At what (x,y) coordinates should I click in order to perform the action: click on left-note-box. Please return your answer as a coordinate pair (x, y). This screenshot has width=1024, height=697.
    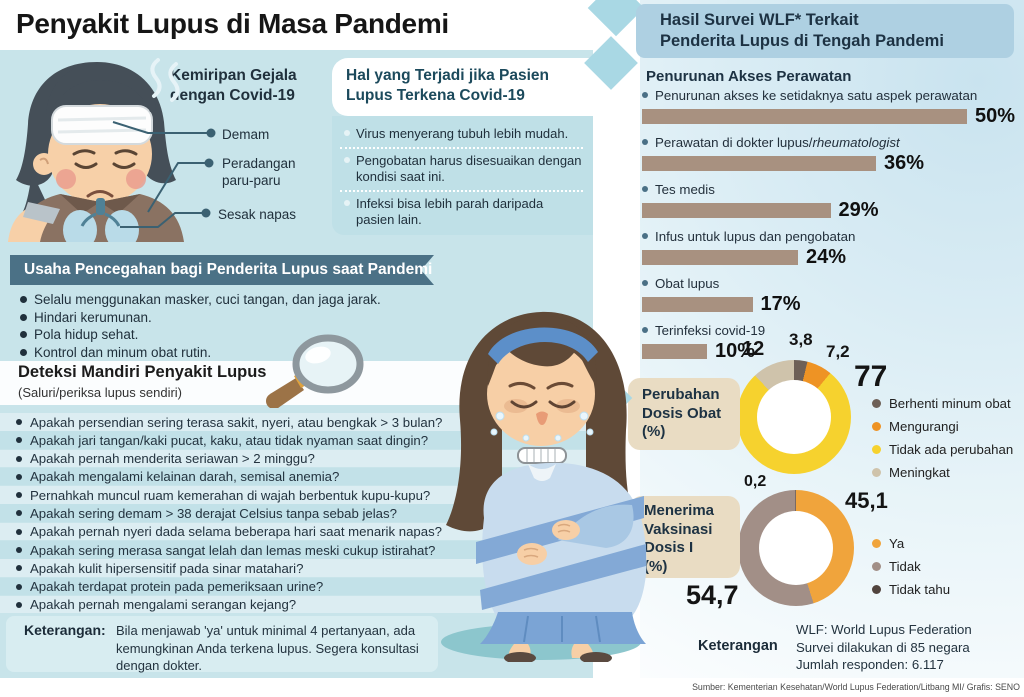
    Looking at the image, I should click on (222, 644).